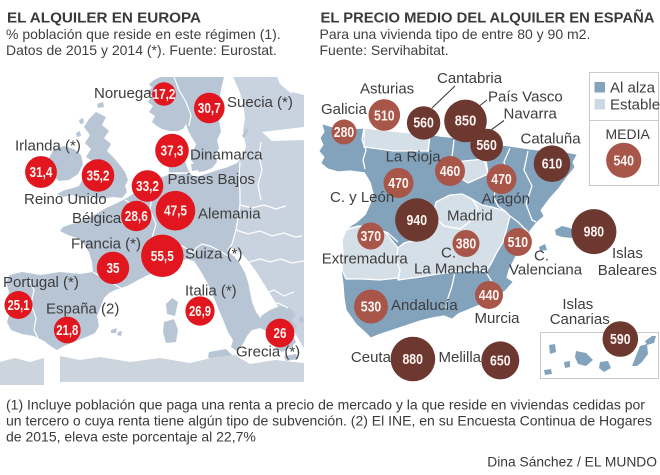 This screenshot has height=475, width=660. Describe the element at coordinates (387, 88) in the screenshot. I see `svg-text: Asturias` at that location.